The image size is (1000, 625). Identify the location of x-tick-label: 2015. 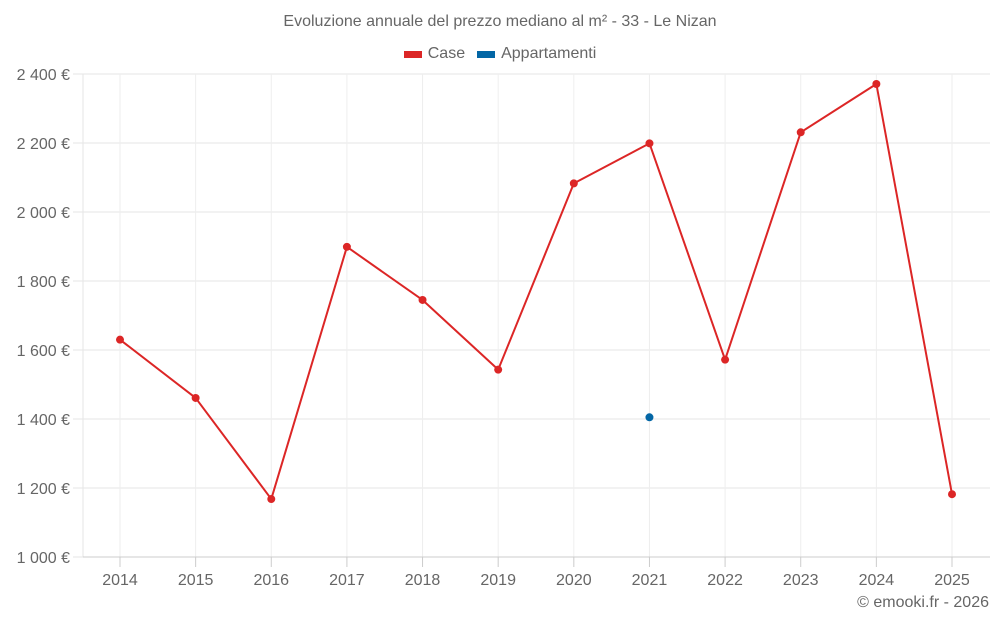
(196, 580).